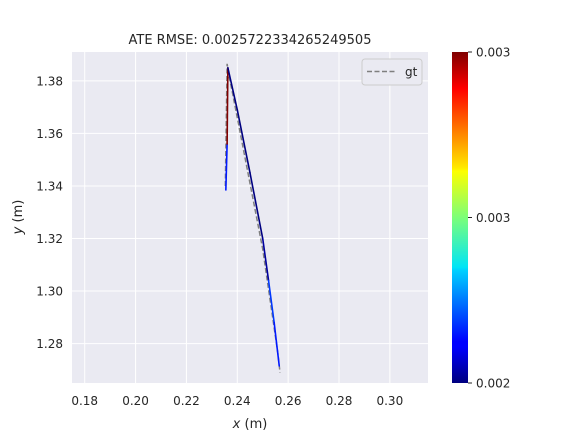 The image size is (576, 432). Describe the element at coordinates (18, 230) in the screenshot. I see `y-axis-var: y` at that location.